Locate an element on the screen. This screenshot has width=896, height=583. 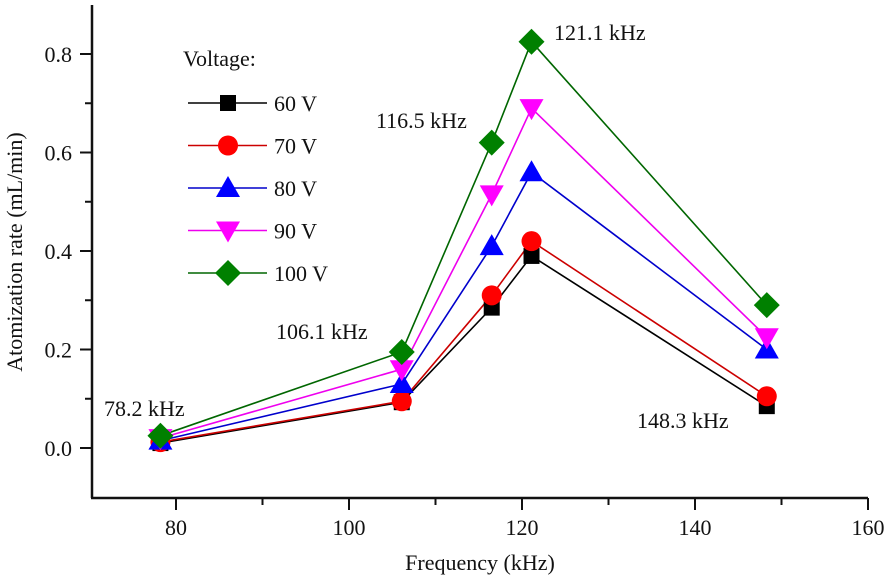
x-tick-label: 160 is located at coordinates (868, 527).